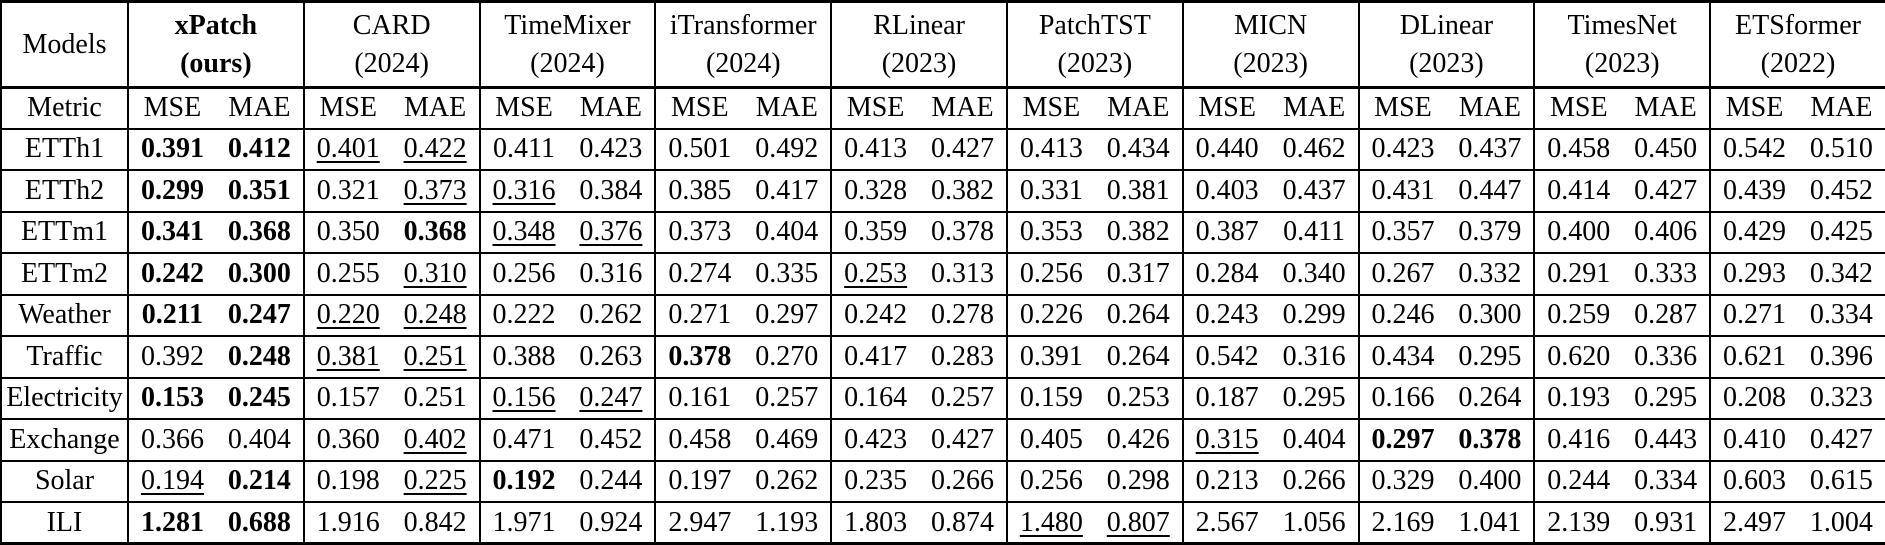 Image resolution: width=1885 pixels, height=545 pixels. I want to click on models-corner-label: Models, so click(64, 45).